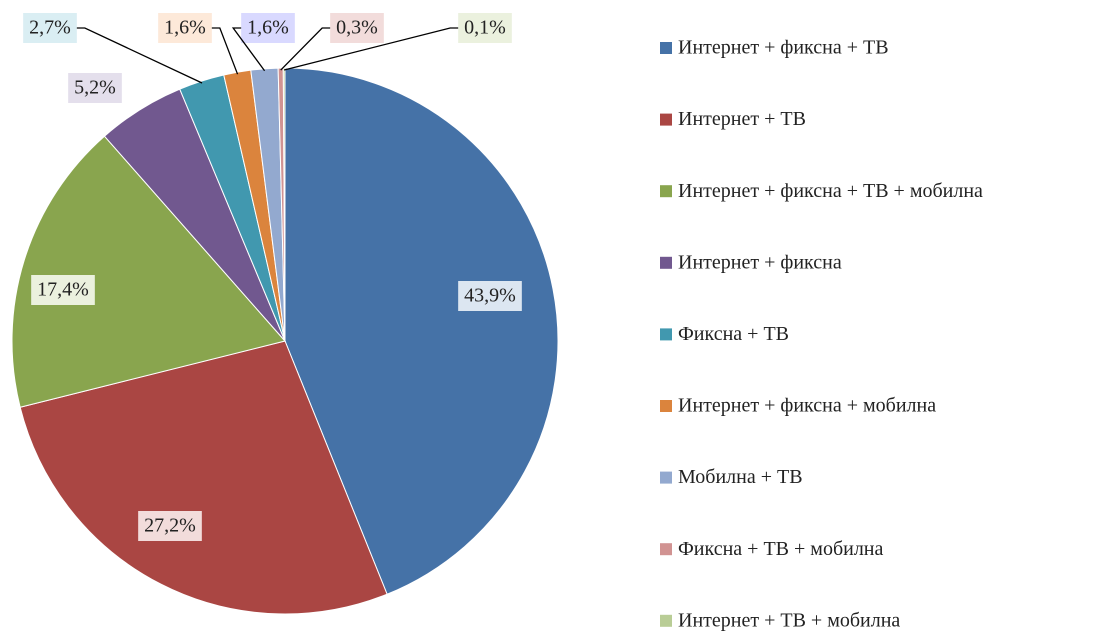 This screenshot has width=1110, height=639. I want to click on data-label: 5,2%, so click(95, 88).